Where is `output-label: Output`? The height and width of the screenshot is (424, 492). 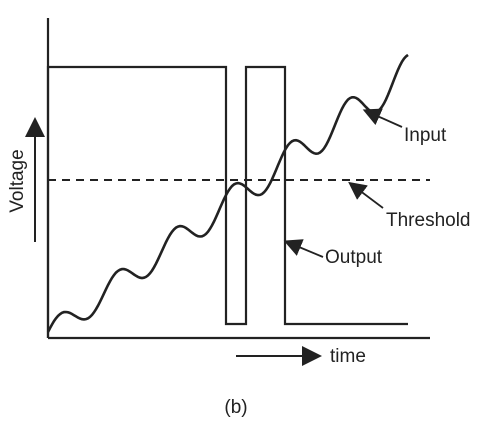
output-label: Output is located at coordinates (354, 257).